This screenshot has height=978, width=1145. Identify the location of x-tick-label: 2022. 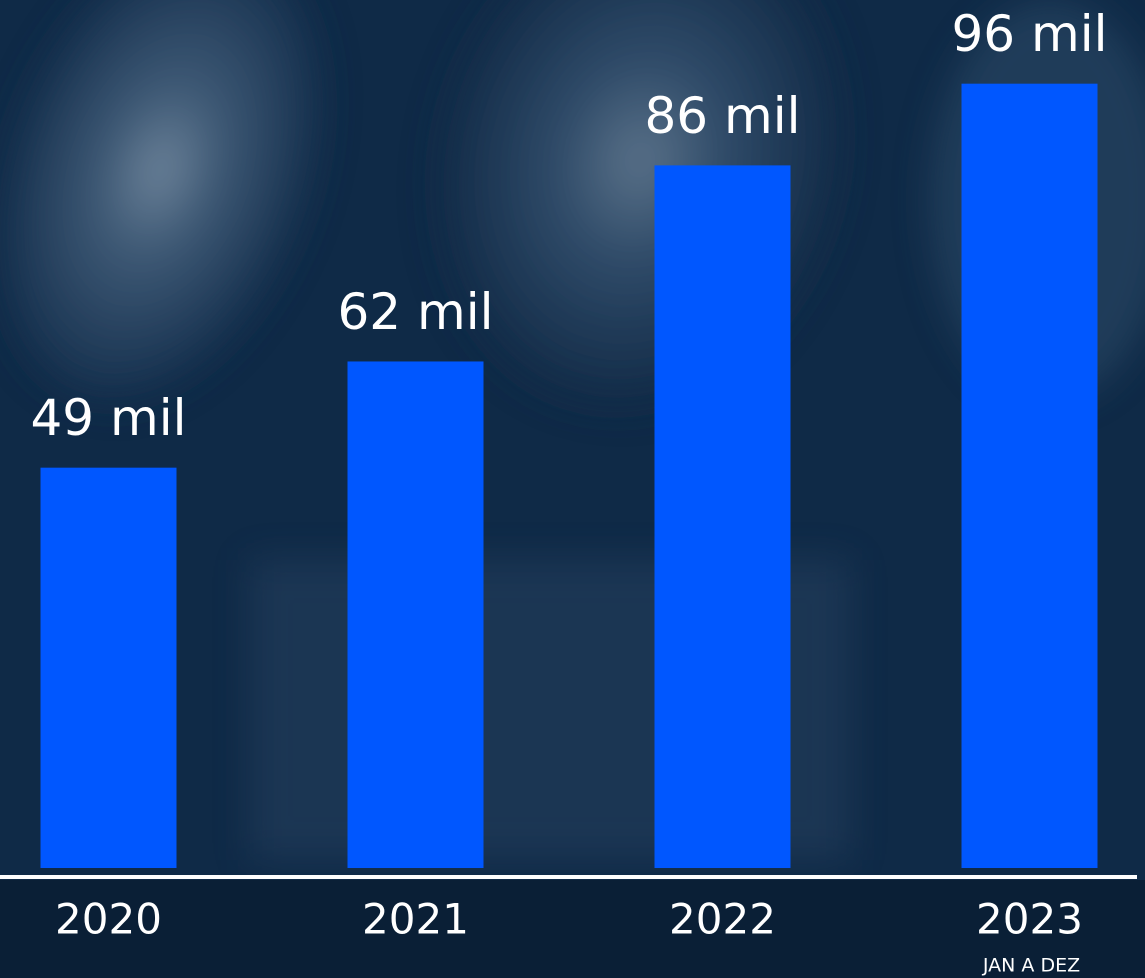
(722, 919).